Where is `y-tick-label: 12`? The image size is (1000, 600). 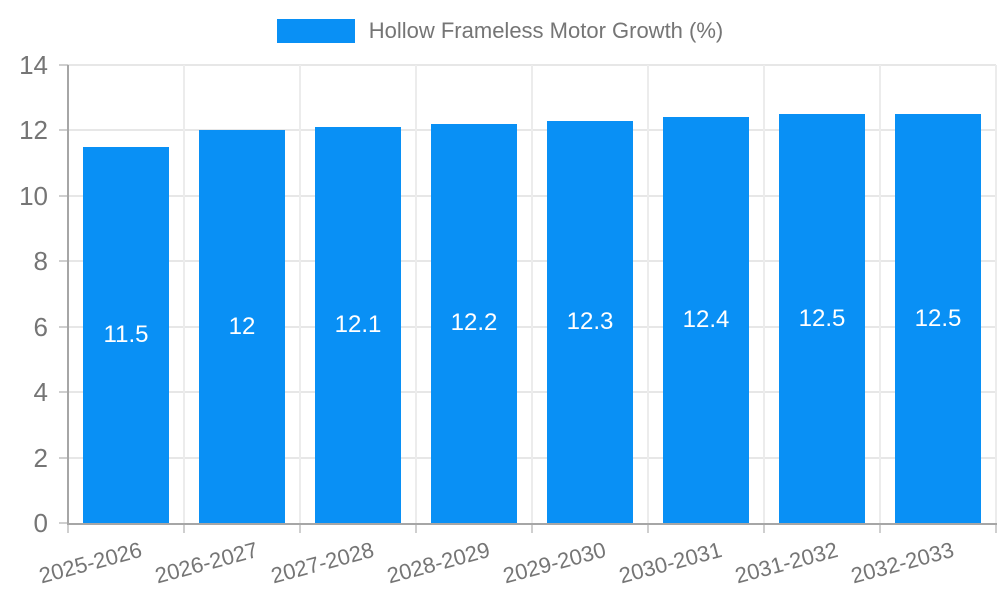
y-tick-label: 12 is located at coordinates (33, 130).